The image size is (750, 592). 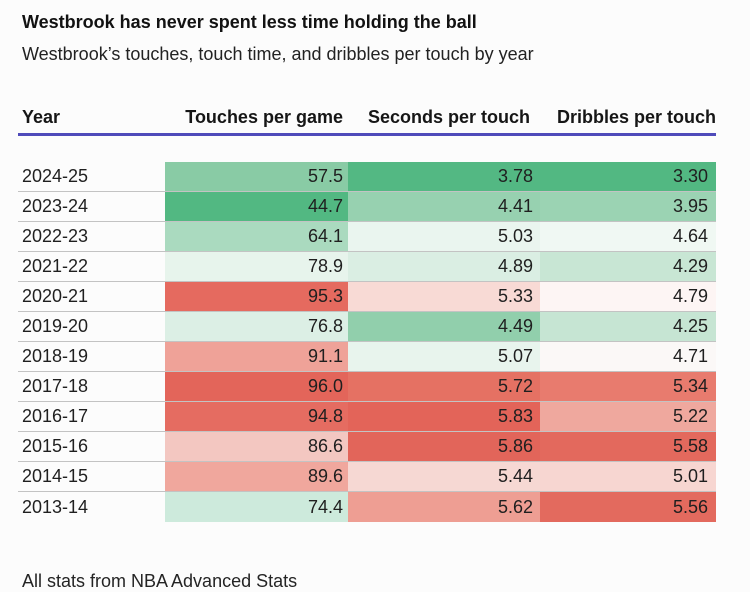 What do you see at coordinates (444, 236) in the screenshot?
I see `seconds-per-touch-cell: 5.03` at bounding box center [444, 236].